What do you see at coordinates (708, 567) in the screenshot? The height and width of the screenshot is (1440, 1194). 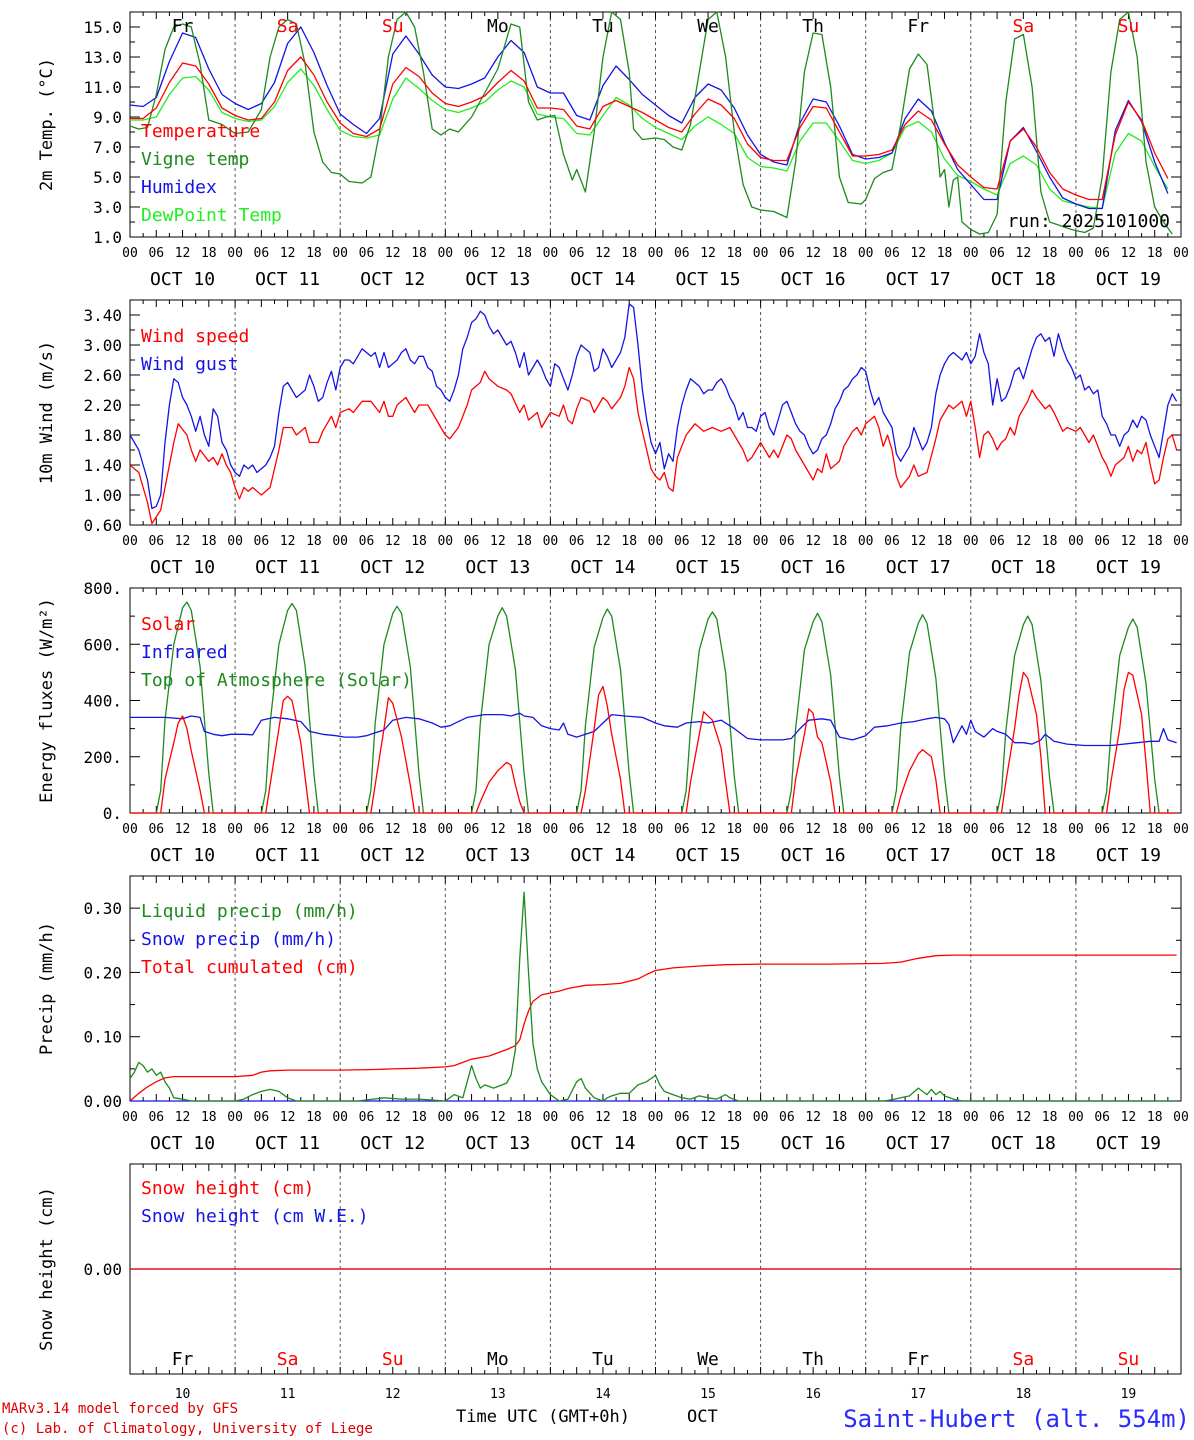 I see `x-day-label: OCT 15` at bounding box center [708, 567].